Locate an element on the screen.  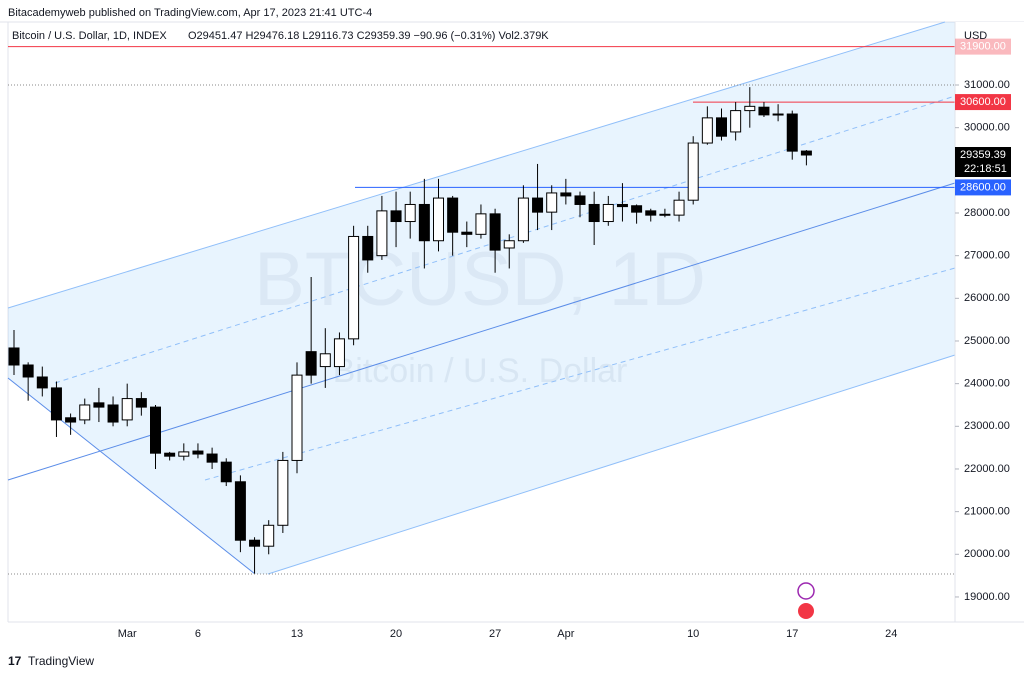
x-tick-label: 20 is located at coordinates (396, 634).